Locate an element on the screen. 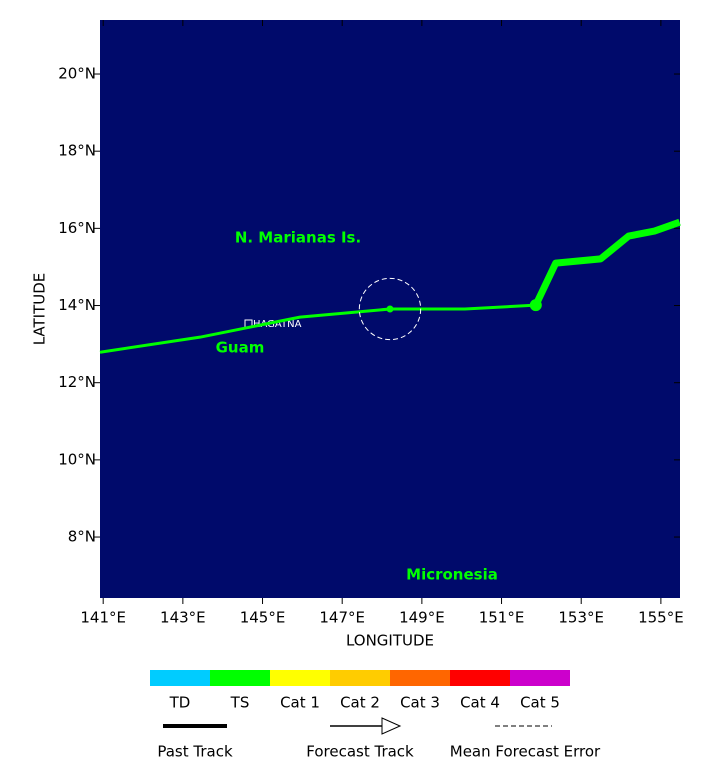  x-tick-label: 151°E is located at coordinates (502, 618).